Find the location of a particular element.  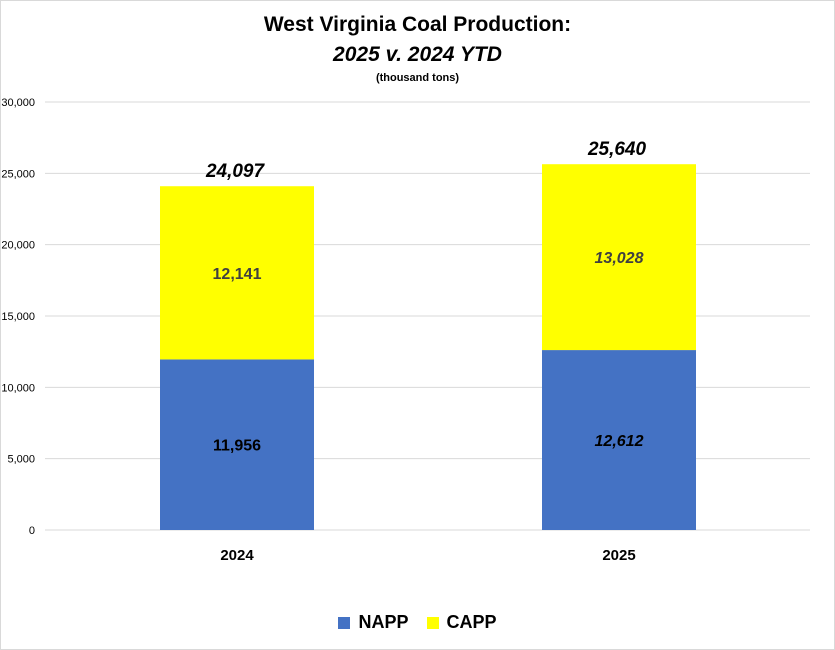

data-label-capp: 13,028 is located at coordinates (619, 258).